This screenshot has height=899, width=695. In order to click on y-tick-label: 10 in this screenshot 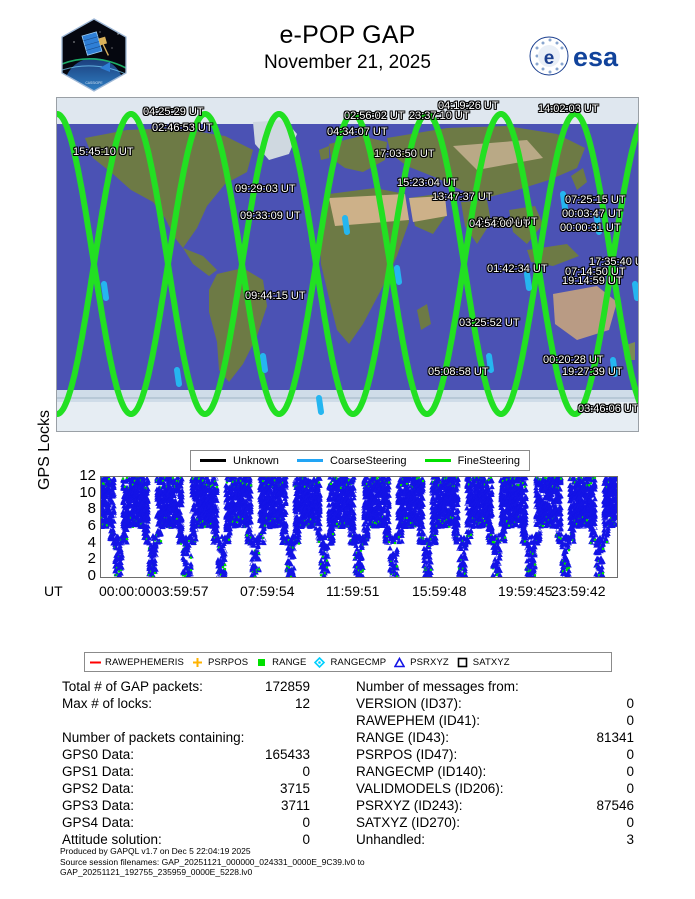, I will do `click(87, 492)`.